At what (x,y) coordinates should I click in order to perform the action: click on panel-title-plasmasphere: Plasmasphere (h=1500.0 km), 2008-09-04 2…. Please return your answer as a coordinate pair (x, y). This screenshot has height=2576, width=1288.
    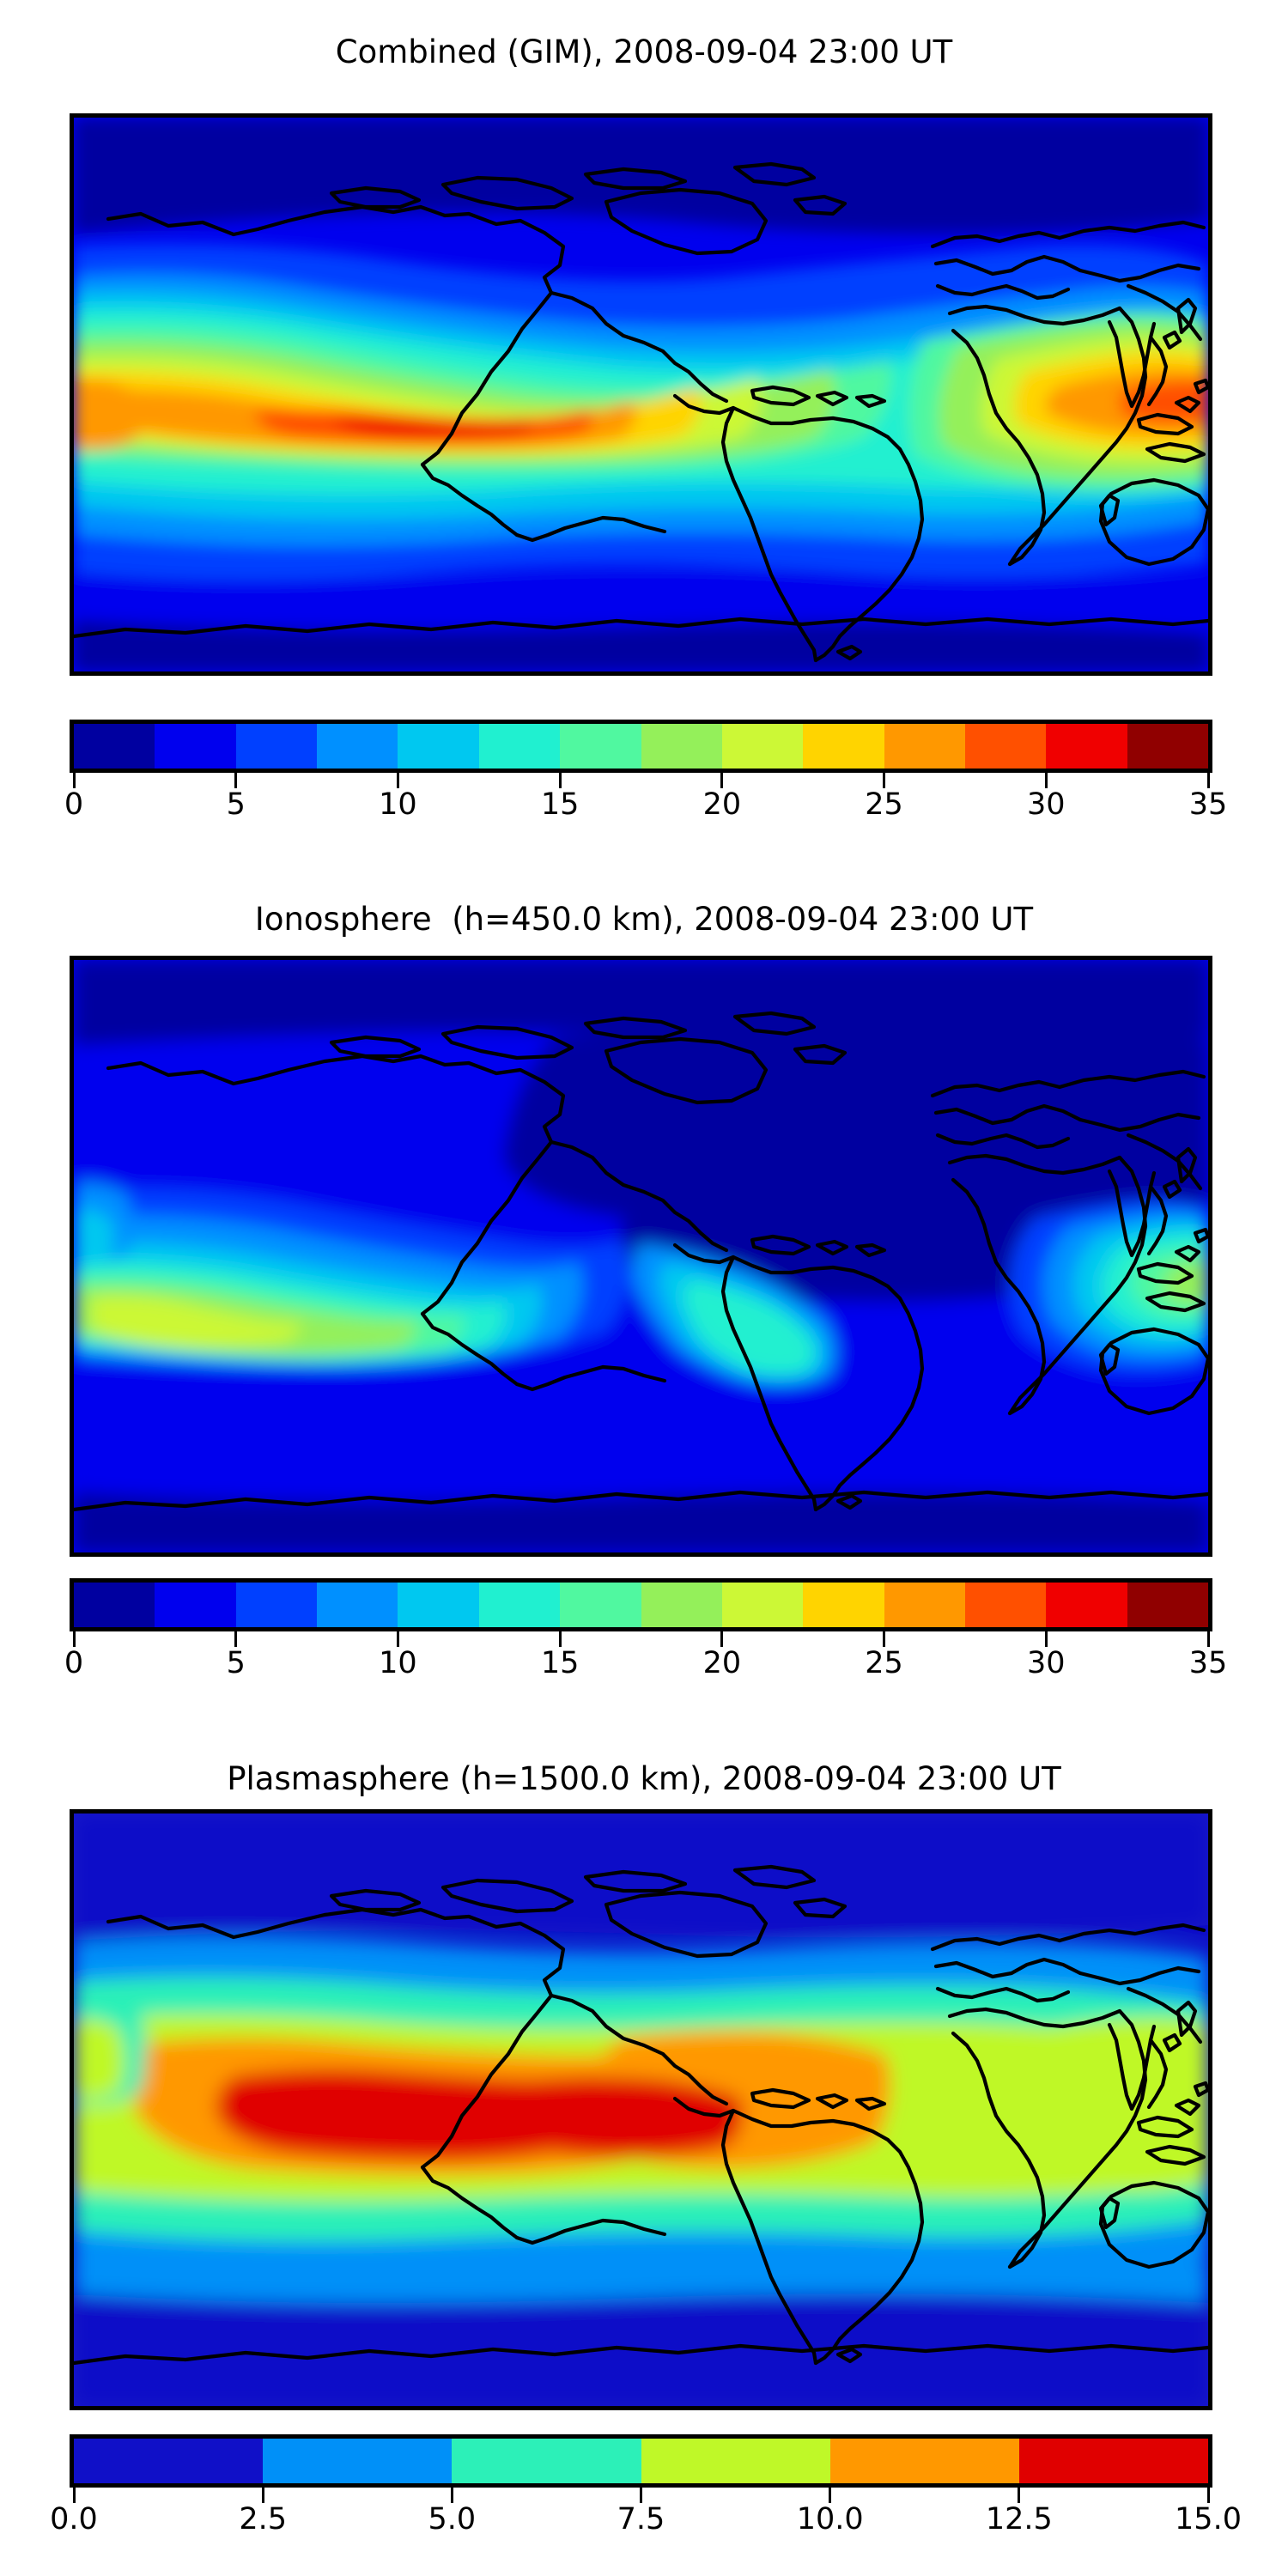
    Looking at the image, I should click on (644, 1778).